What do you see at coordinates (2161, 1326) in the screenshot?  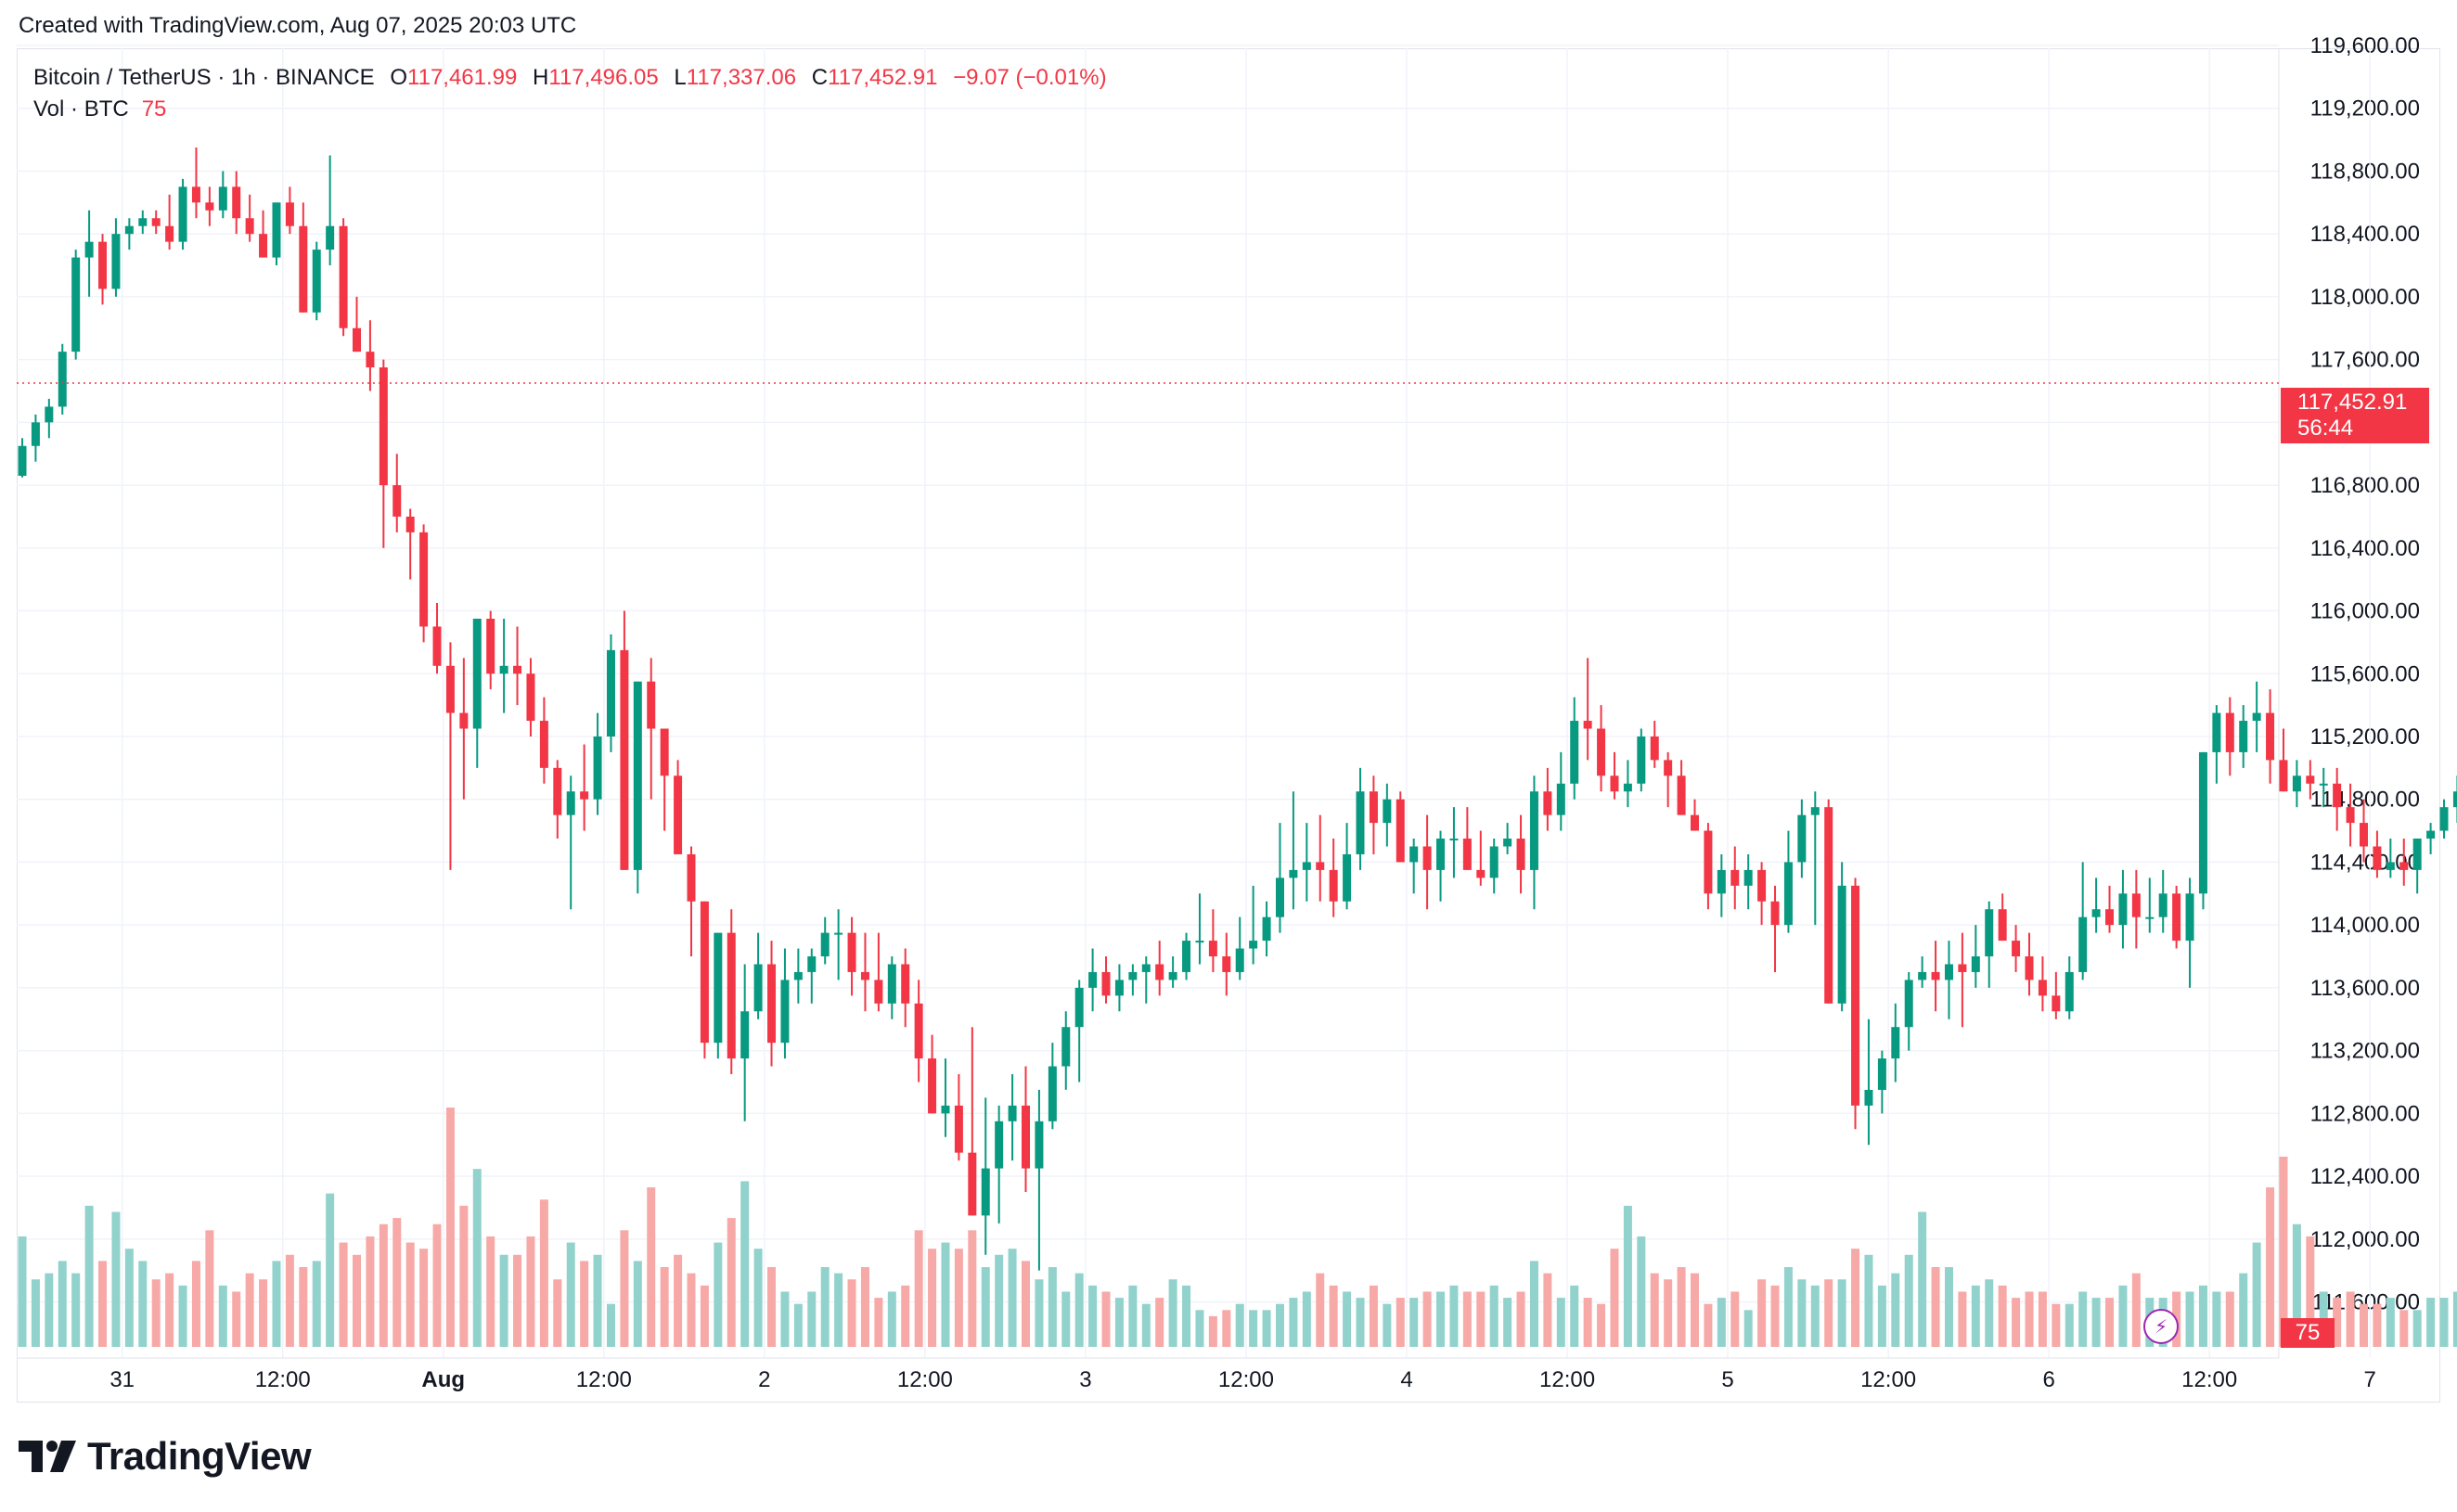 I see `lightning-icon: ⚡` at bounding box center [2161, 1326].